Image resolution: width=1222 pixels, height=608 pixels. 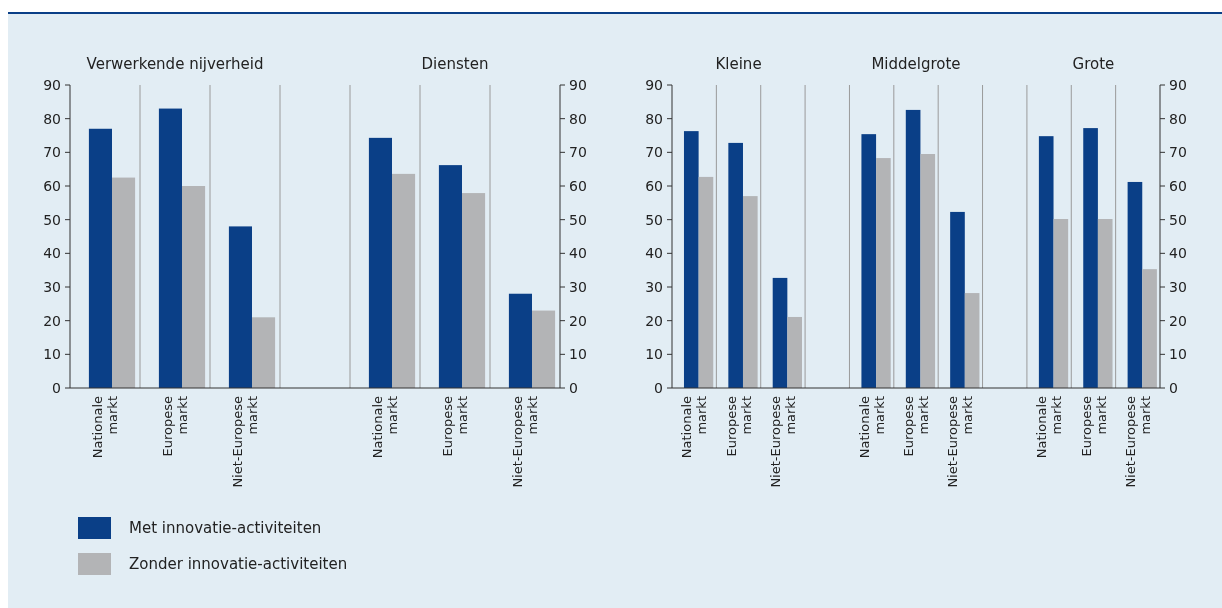 I want to click on text: Diensten, so click(x=455, y=64).